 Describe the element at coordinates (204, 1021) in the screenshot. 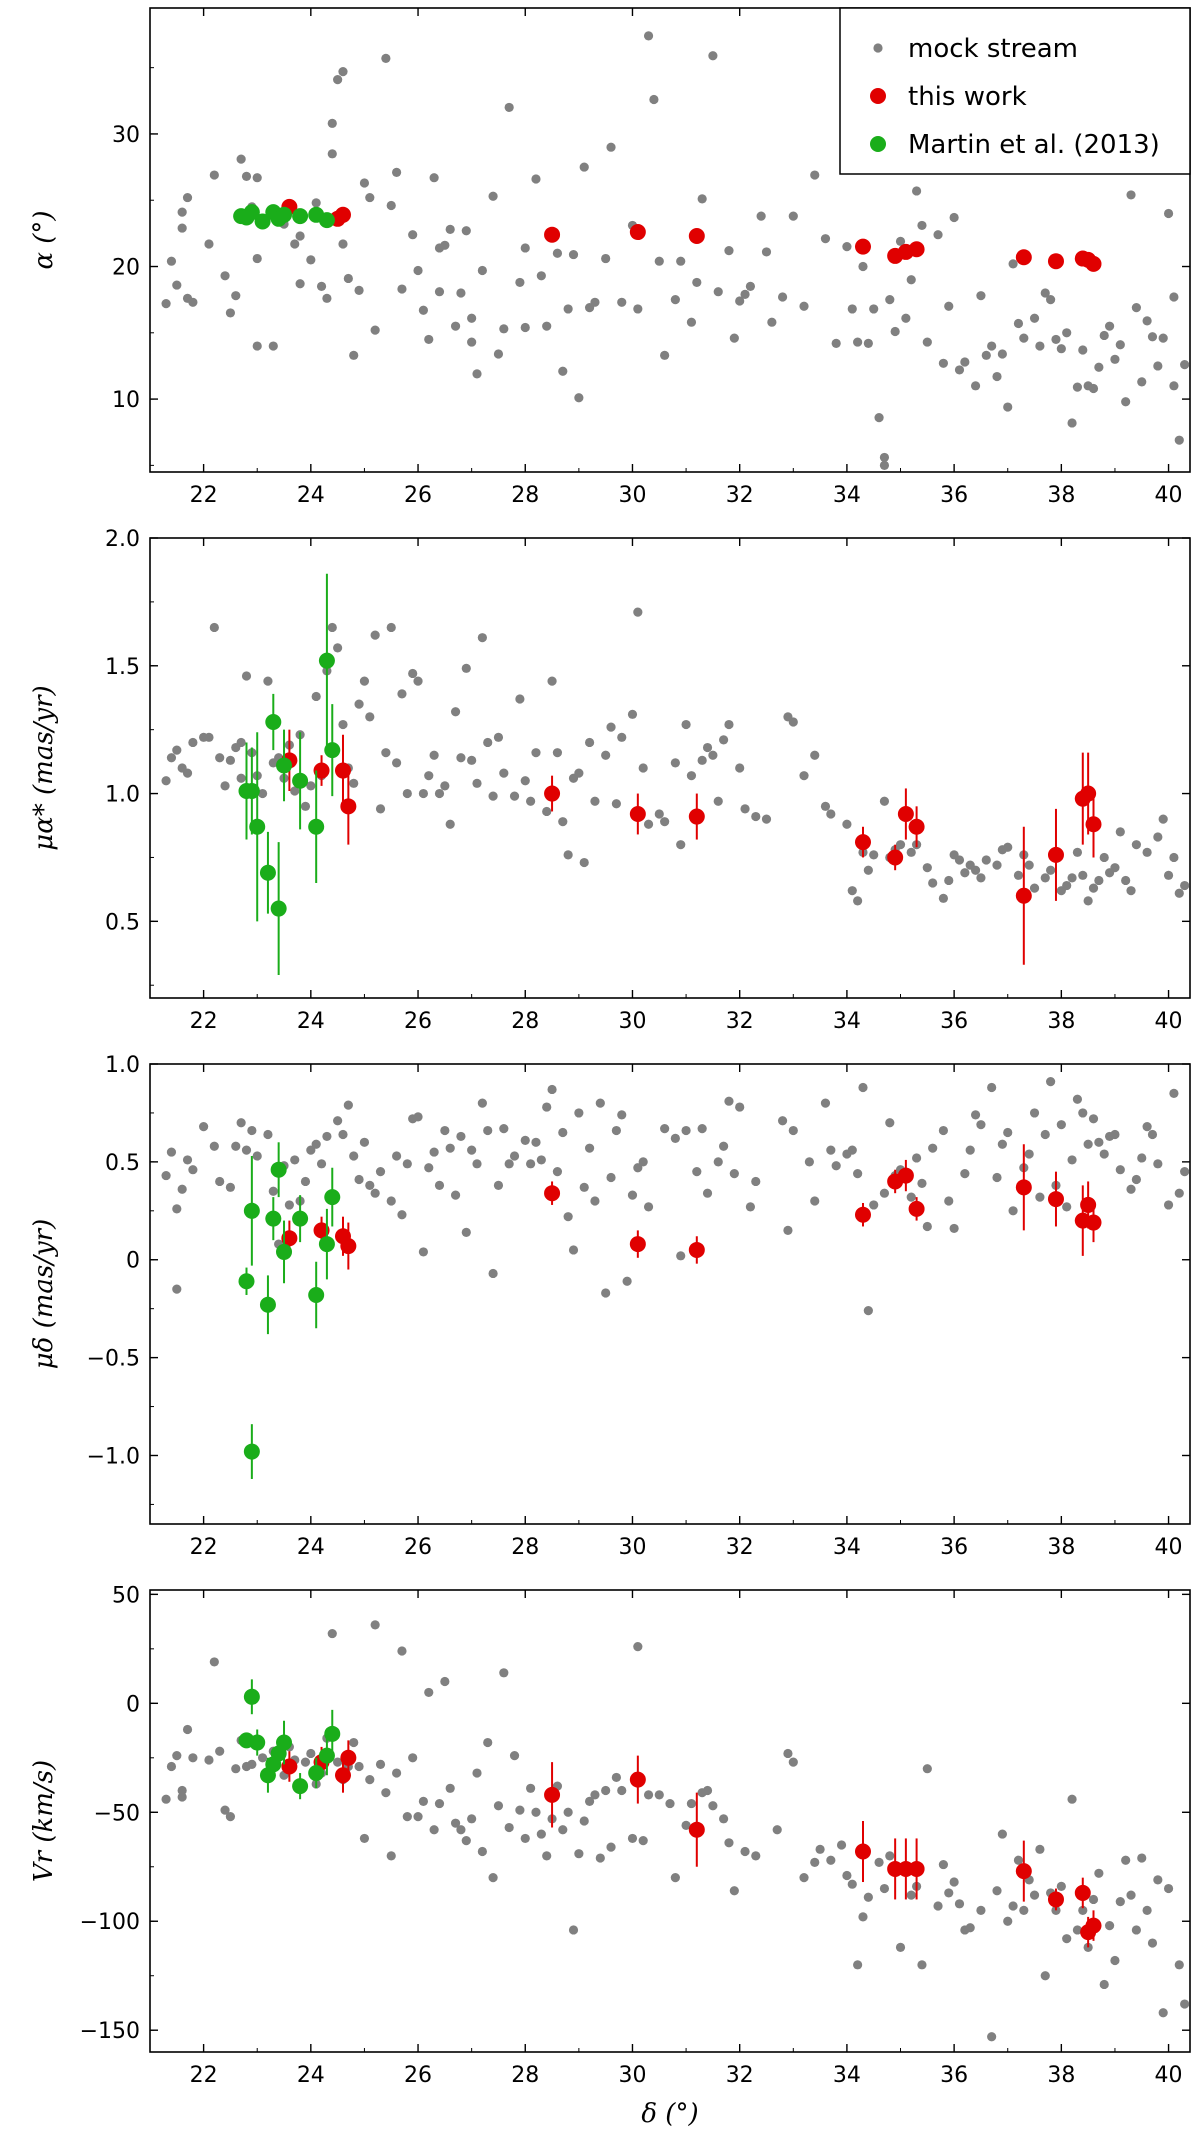

I see `x-tick-label: 22` at that location.